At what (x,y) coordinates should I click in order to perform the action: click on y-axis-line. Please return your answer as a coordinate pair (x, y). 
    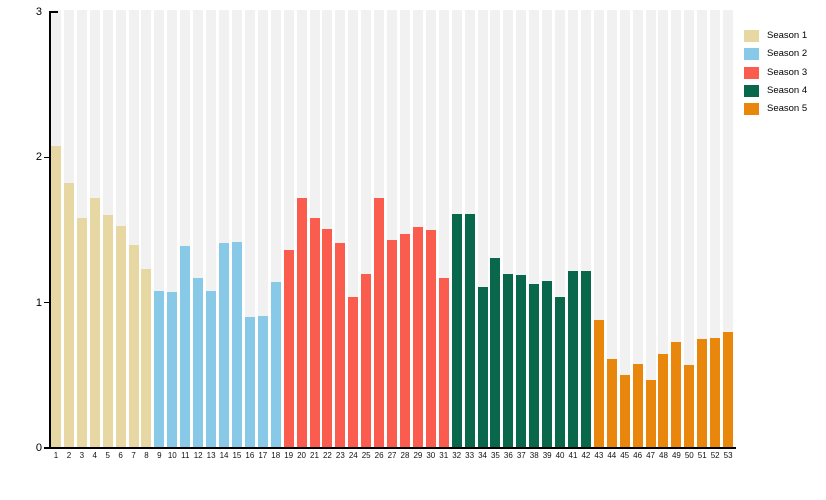
    Looking at the image, I should click on (50, 229).